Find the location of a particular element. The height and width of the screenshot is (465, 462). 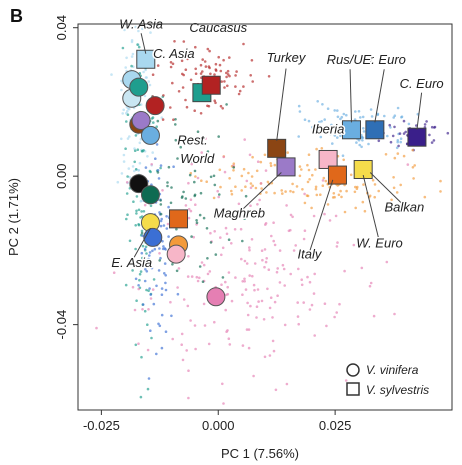

label-leader-line is located at coordinates (260, 192).